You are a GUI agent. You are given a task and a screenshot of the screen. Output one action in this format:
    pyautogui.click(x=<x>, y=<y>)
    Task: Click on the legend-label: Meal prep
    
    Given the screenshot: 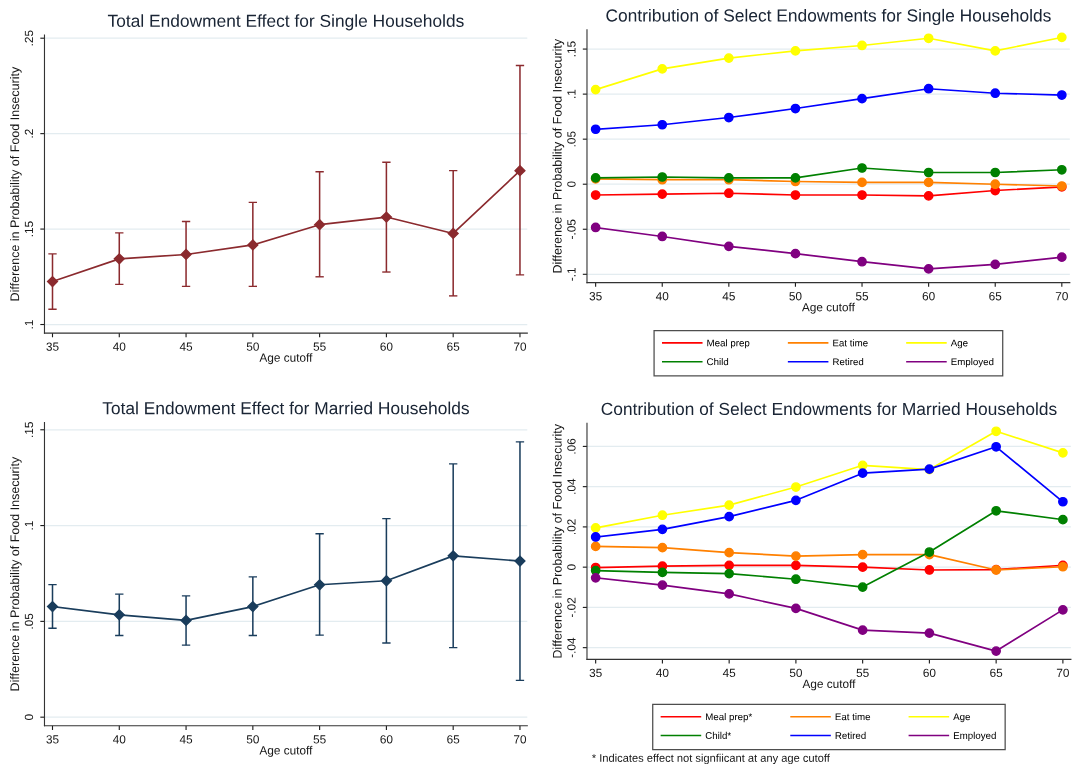 What is the action you would take?
    pyautogui.click(x=728, y=344)
    